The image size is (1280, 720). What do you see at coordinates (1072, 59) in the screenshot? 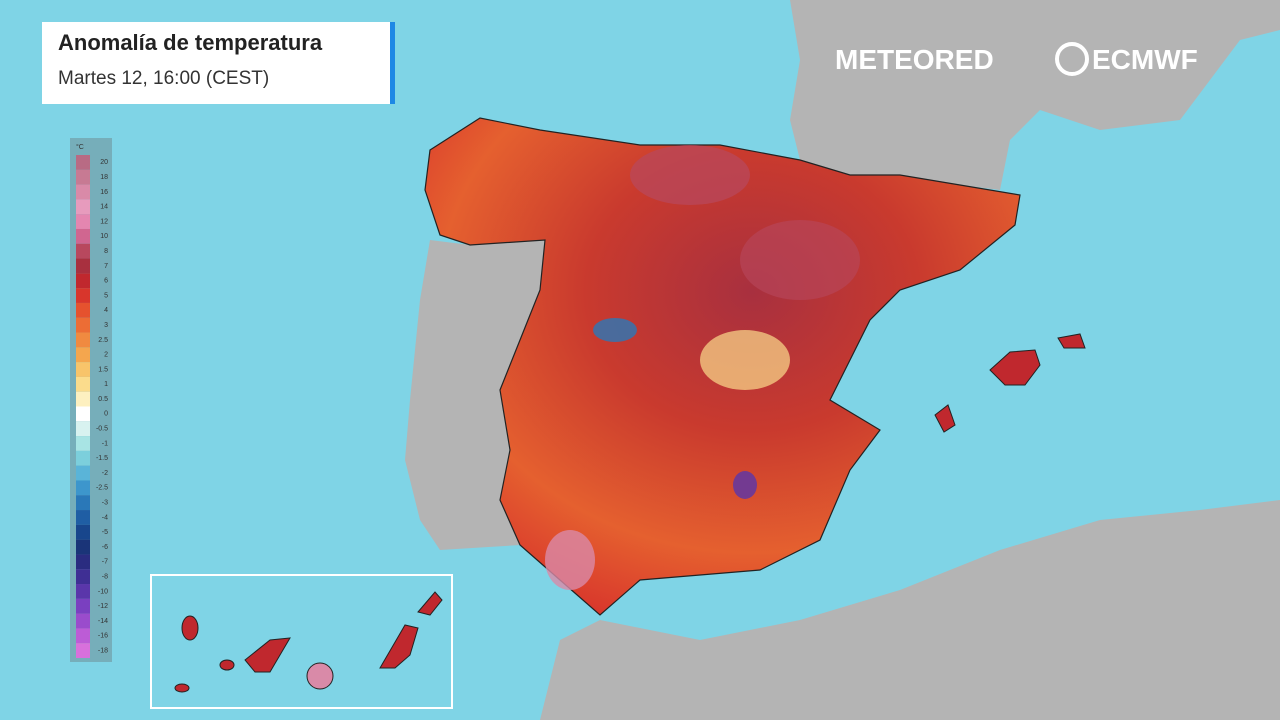
I see `brand-icon` at bounding box center [1072, 59].